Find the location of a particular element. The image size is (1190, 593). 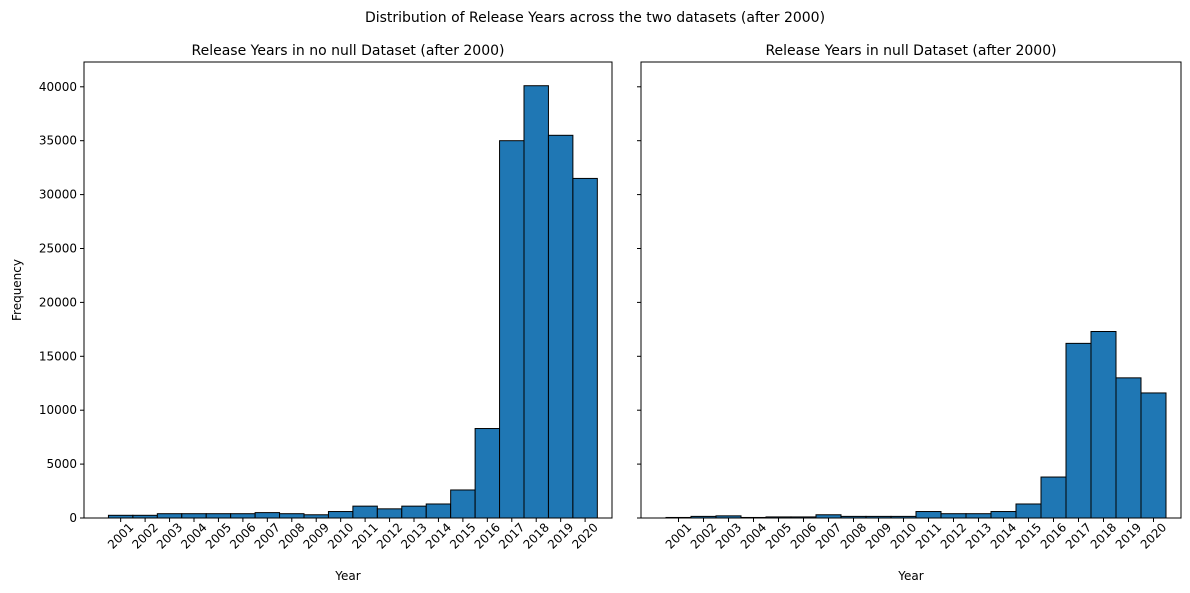

y-tick-label: 30000 is located at coordinates (58, 195).